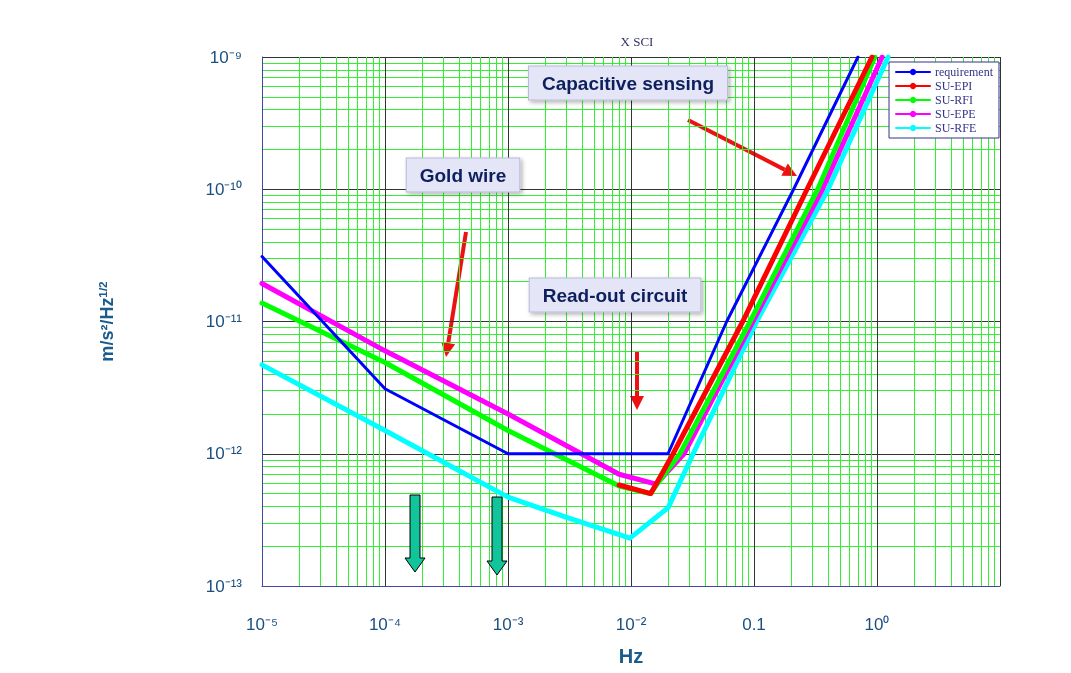  Describe the element at coordinates (262, 624) in the screenshot. I see `x-tick-label: 10⁻⁵` at that location.